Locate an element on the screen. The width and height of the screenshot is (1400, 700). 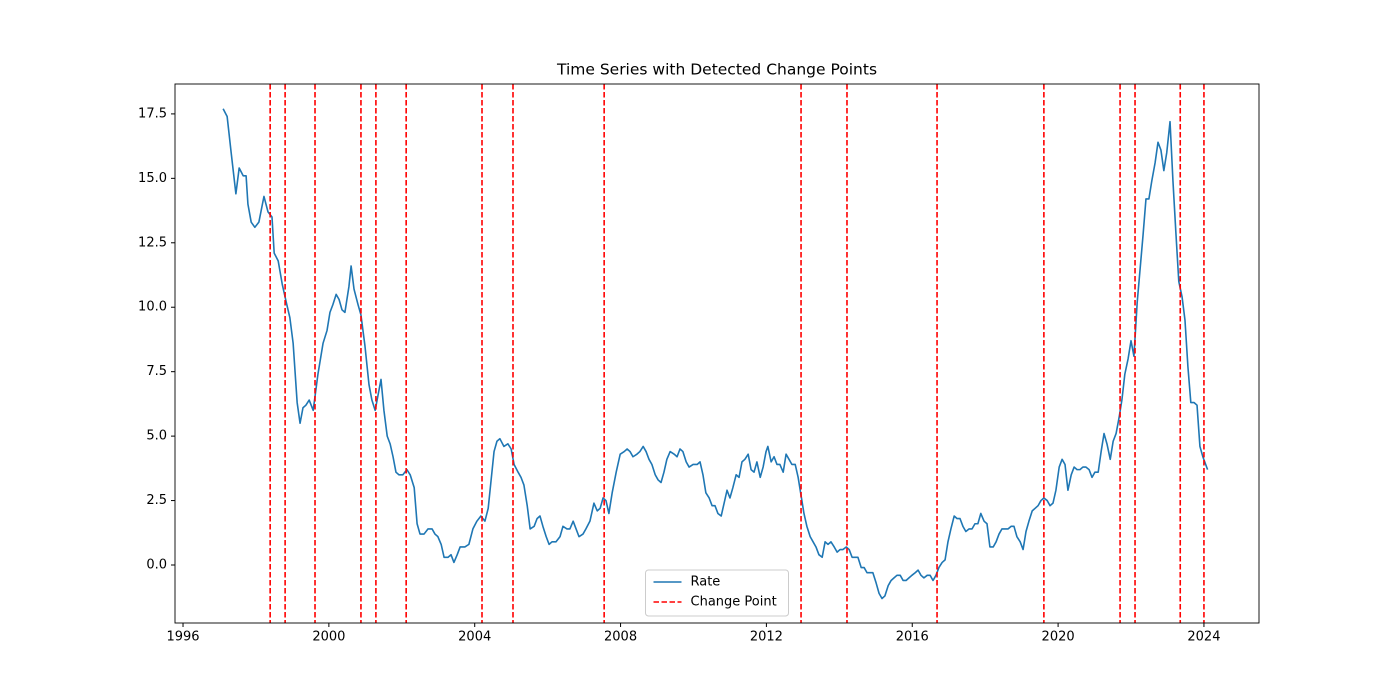
x-tick-label: 2000 is located at coordinates (328, 637).